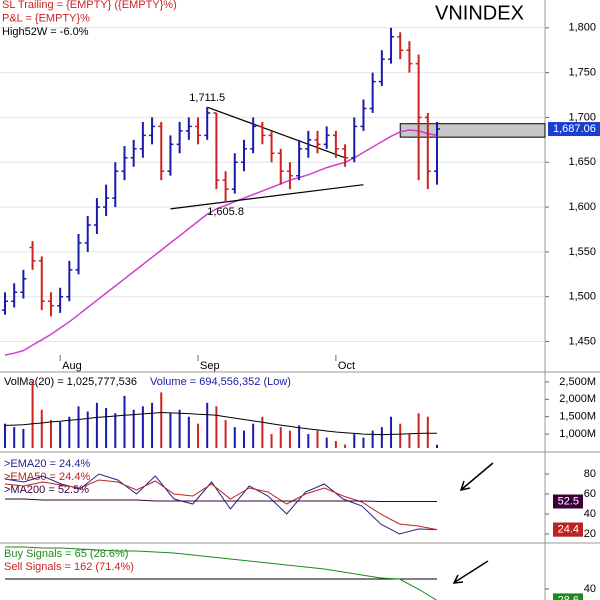 This screenshot has height=600, width=600. What do you see at coordinates (89, 5) in the screenshot?
I see `header-text: SL Trailing = {EMPTY} ({EMPTY}%)` at bounding box center [89, 5].